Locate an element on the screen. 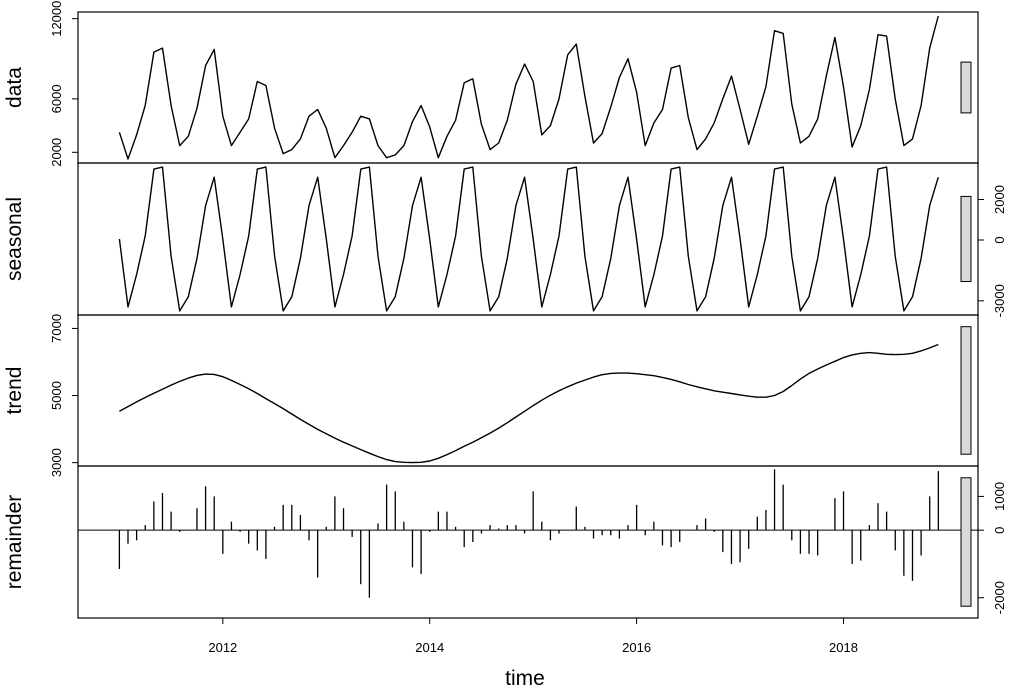 The width and height of the screenshot is (1013, 691). trend-axis-label: trend is located at coordinates (14, 391).